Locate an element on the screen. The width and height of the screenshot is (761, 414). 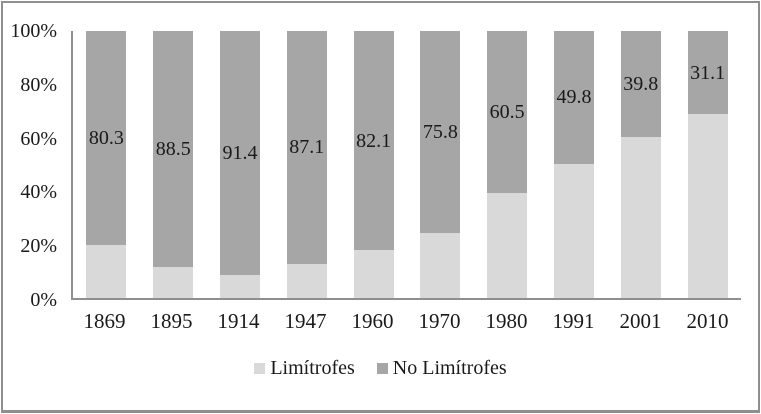
data-label: 80.3 is located at coordinates (106, 138).